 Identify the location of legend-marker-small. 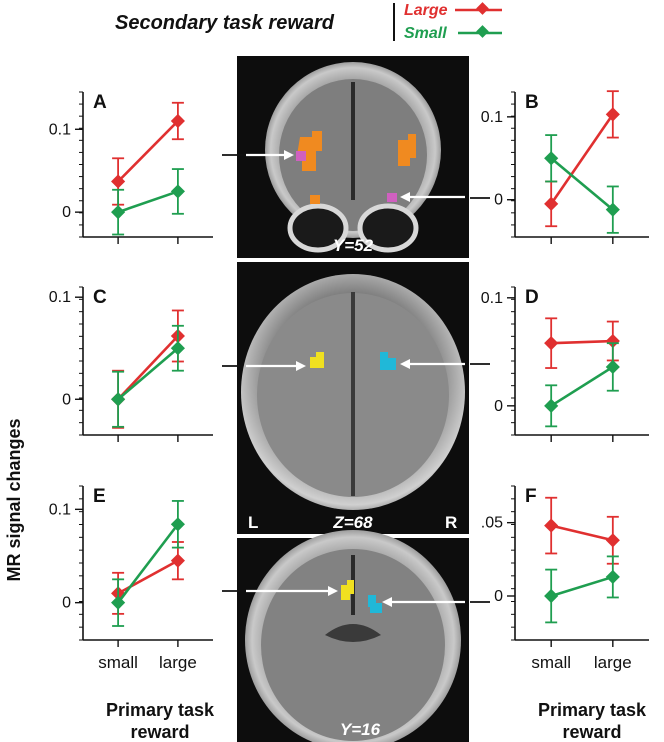
(482, 31).